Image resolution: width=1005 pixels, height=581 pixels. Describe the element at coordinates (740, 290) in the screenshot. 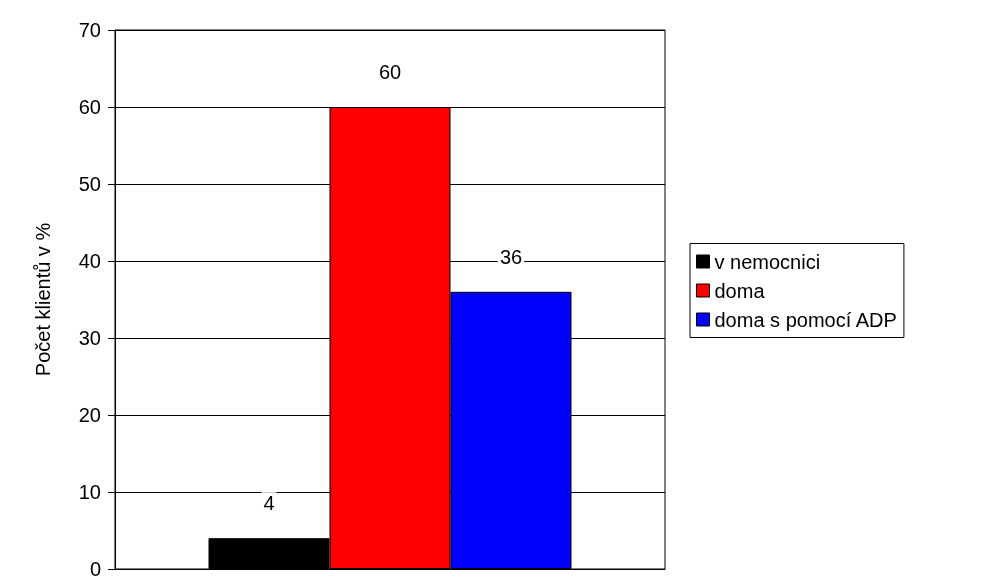

I see `legend-label: doma` at that location.